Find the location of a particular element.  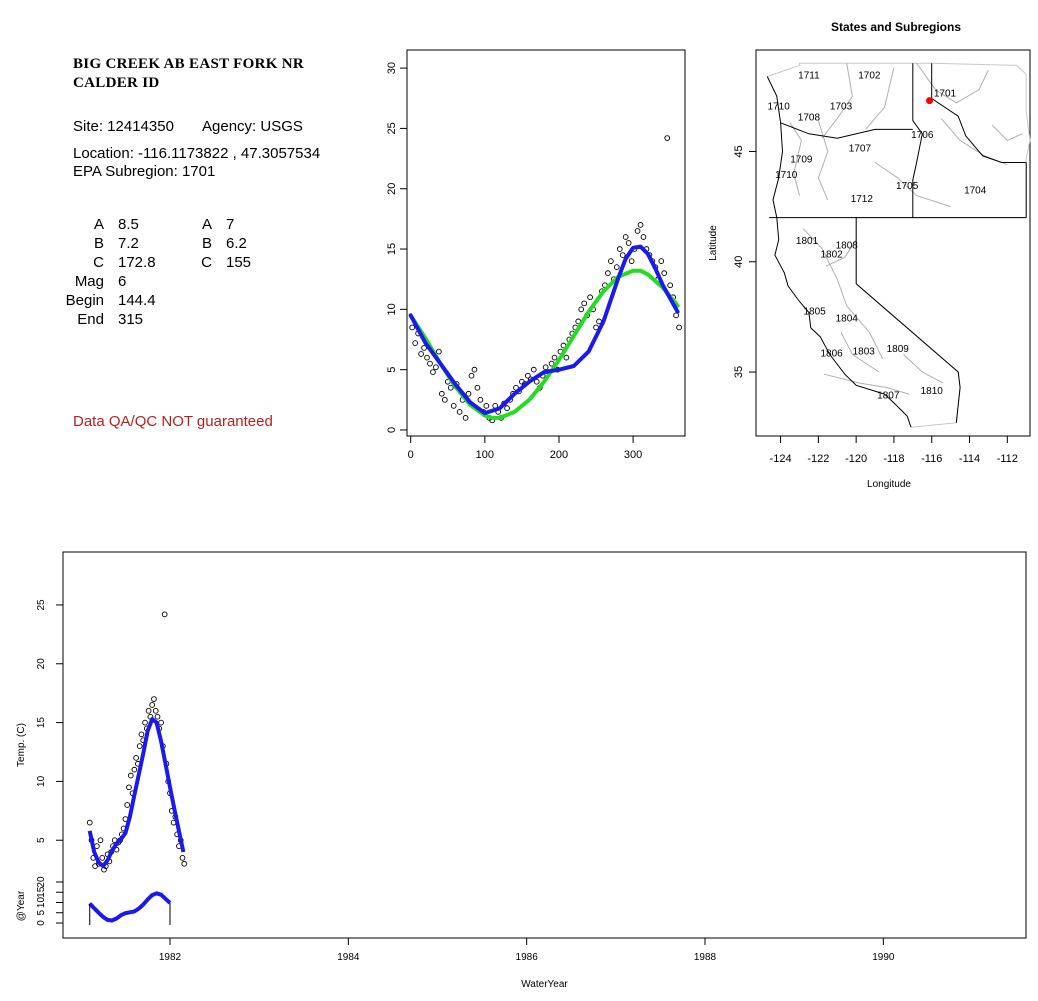

subregion-label: 1808 is located at coordinates (847, 246).